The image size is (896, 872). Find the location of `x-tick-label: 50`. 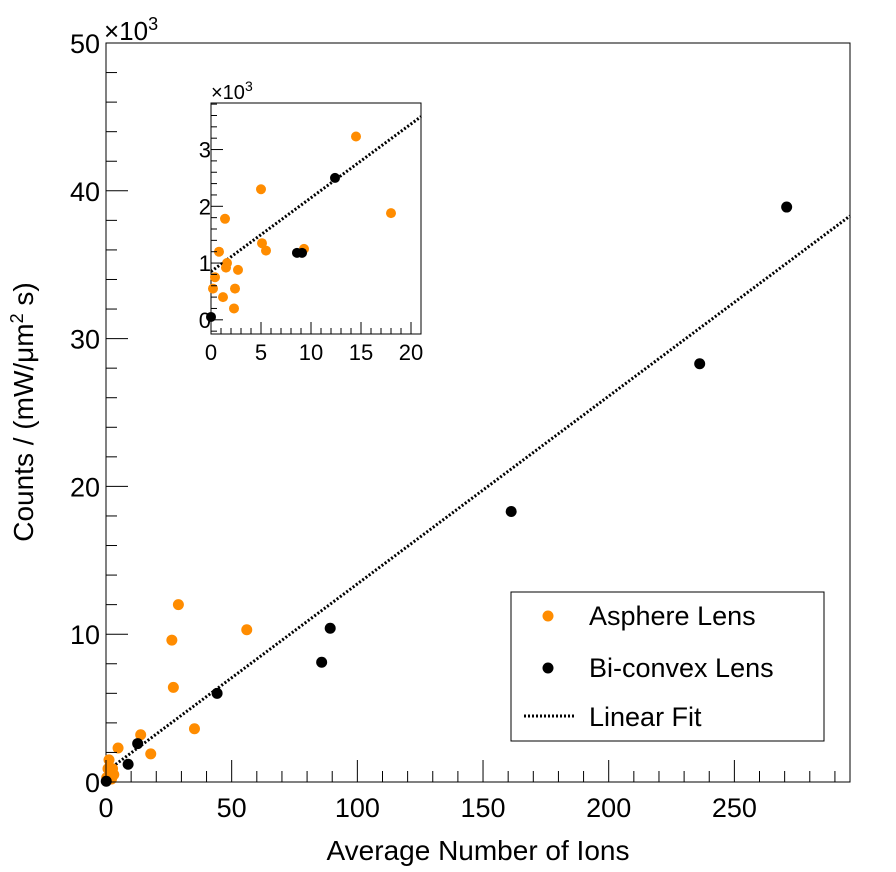

x-tick-label: 50 is located at coordinates (232, 808).